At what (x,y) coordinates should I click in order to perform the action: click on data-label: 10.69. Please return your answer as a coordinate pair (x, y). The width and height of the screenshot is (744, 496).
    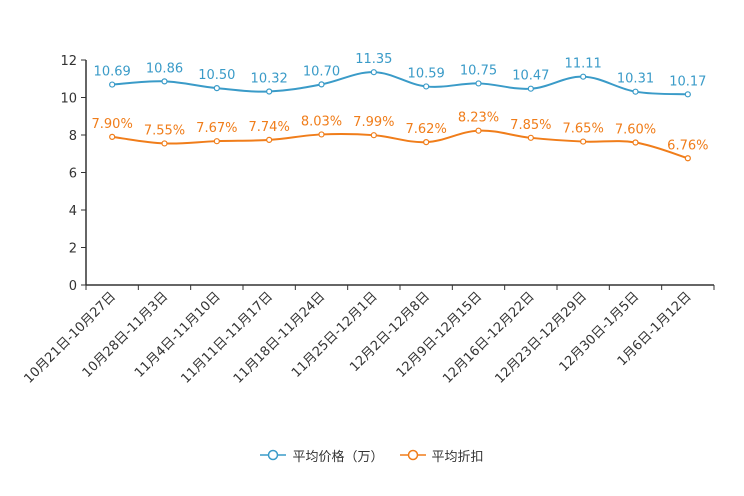
    Looking at the image, I should click on (112, 72).